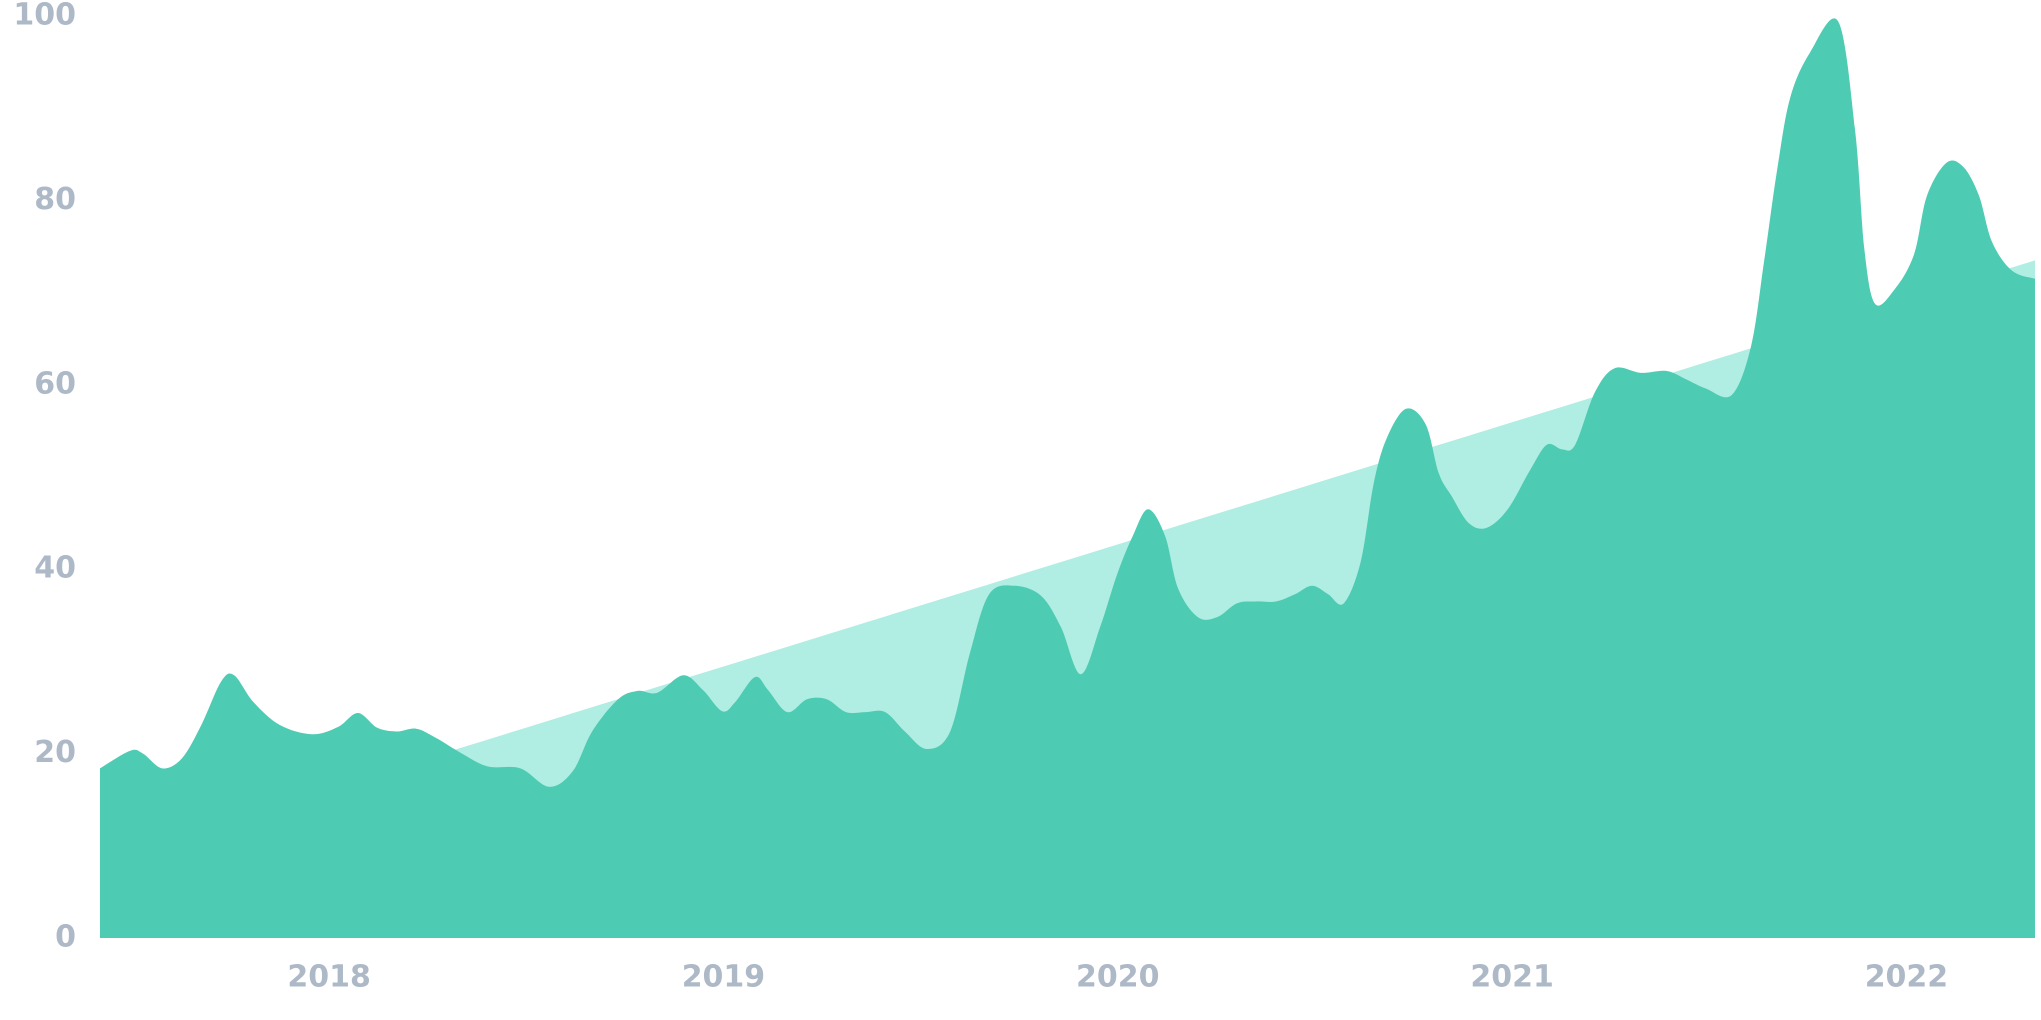  I want to click on x-tick-label: 2021, so click(1512, 977).